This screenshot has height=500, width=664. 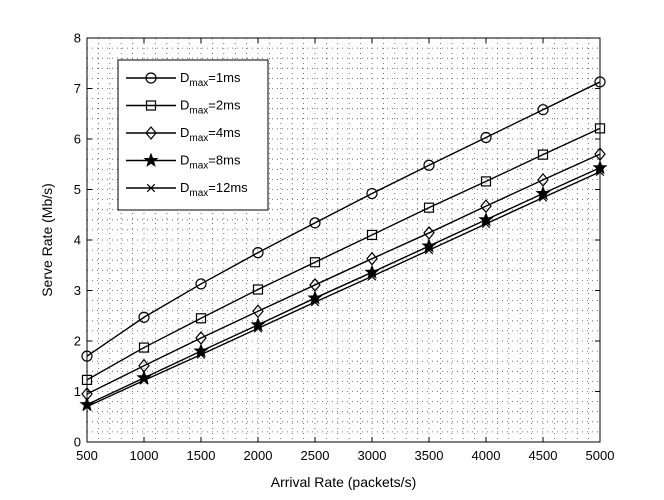 I want to click on x-tick-label: 2500, so click(x=315, y=455).